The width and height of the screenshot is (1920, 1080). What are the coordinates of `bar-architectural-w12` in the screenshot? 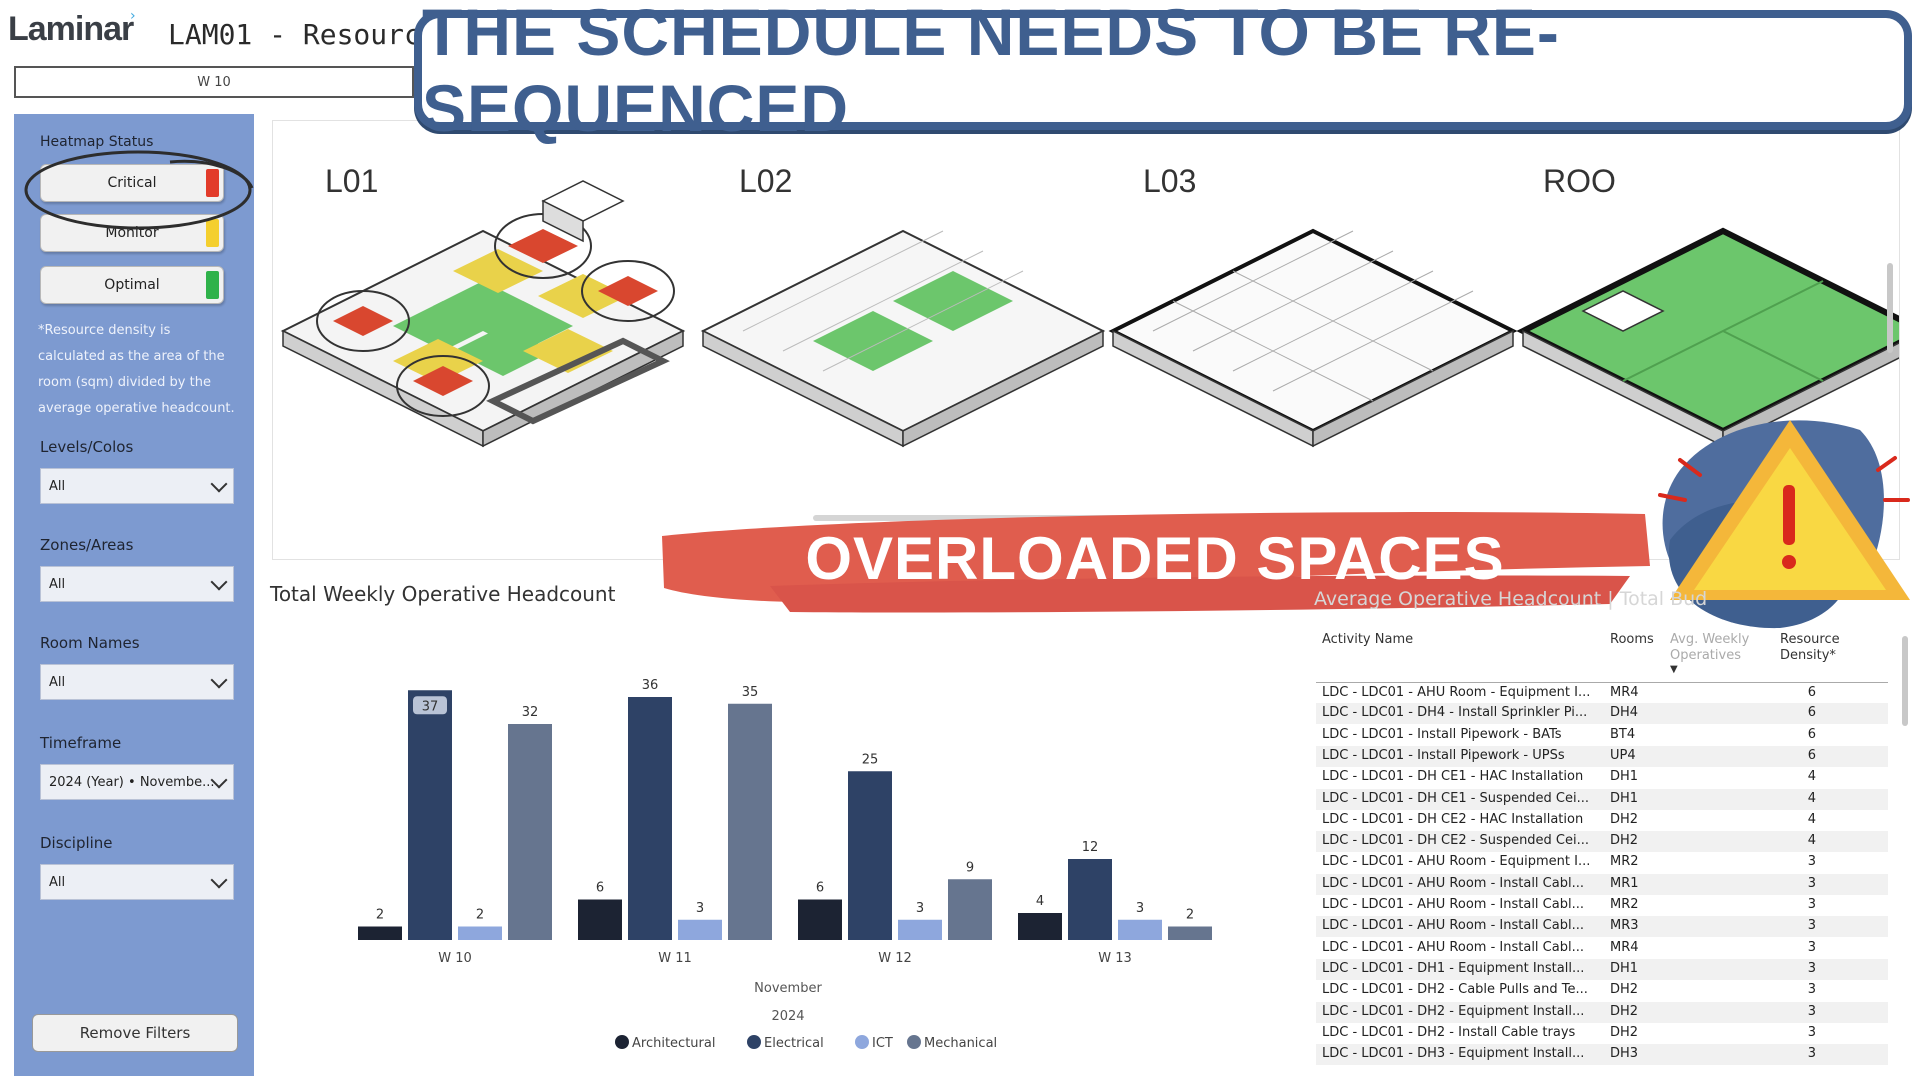 It's located at (820, 920).